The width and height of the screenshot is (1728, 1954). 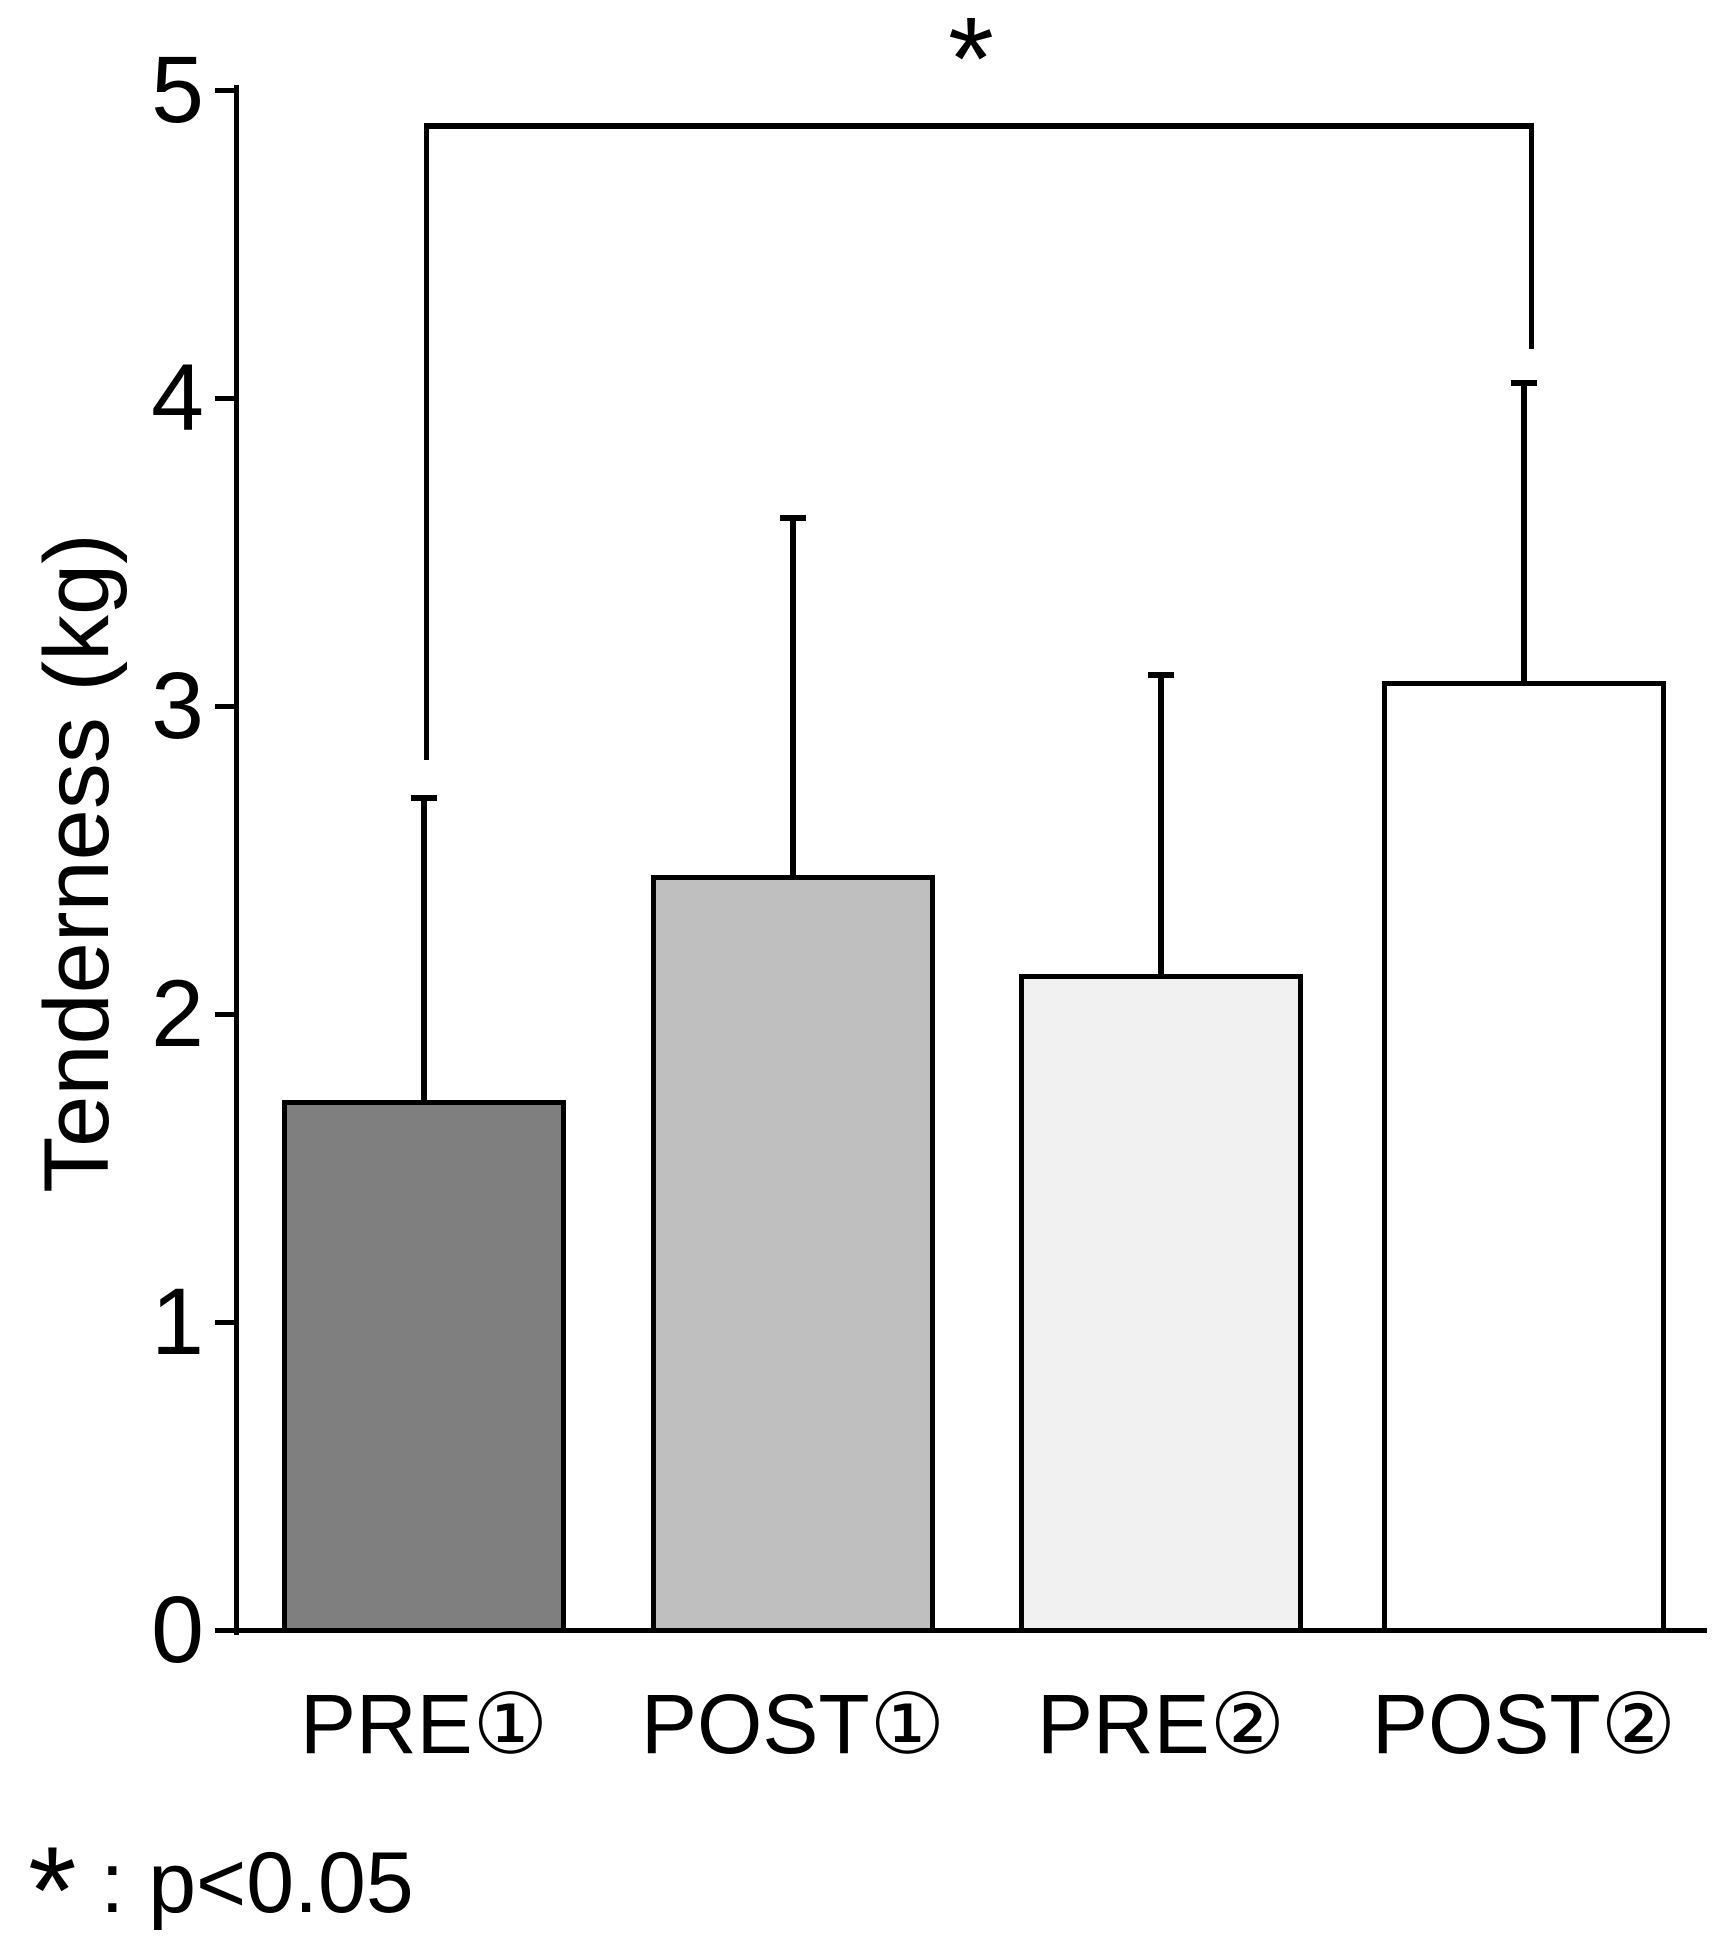 I want to click on x-axis-label-4: POST②, so click(x=1523, y=1724).